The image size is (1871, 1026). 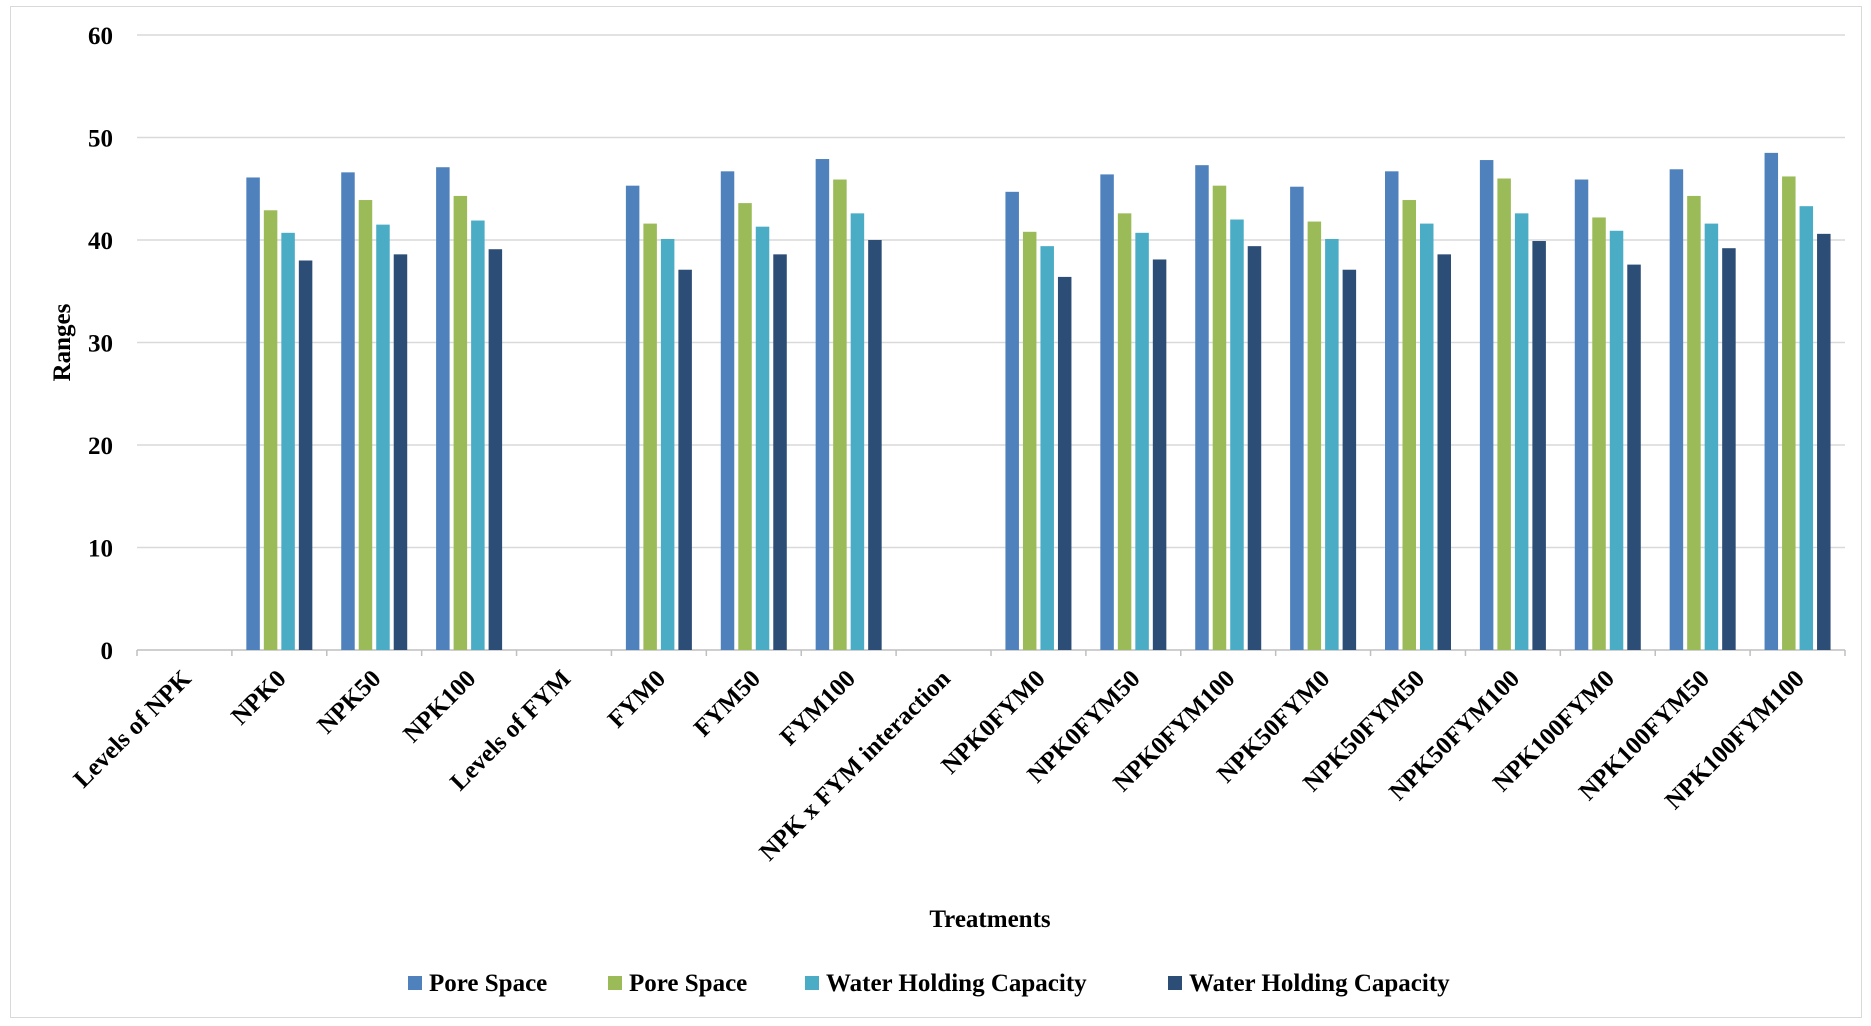 I want to click on x-axis-title: Treatments, so click(x=990, y=919).